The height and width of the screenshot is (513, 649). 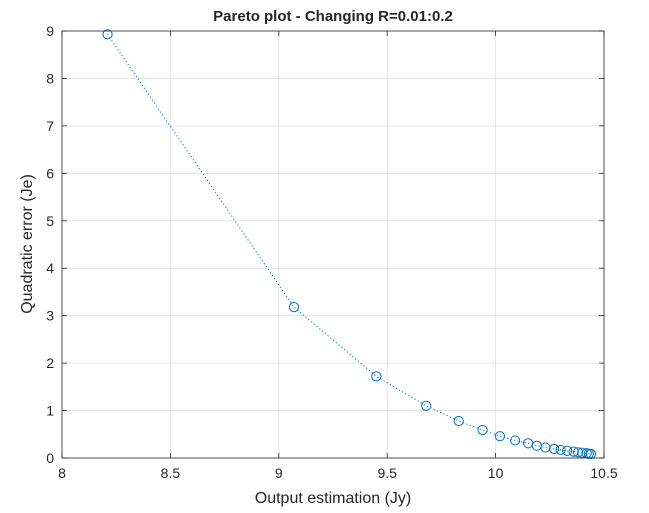 What do you see at coordinates (50, 221) in the screenshot?
I see `y-tick-label: 5` at bounding box center [50, 221].